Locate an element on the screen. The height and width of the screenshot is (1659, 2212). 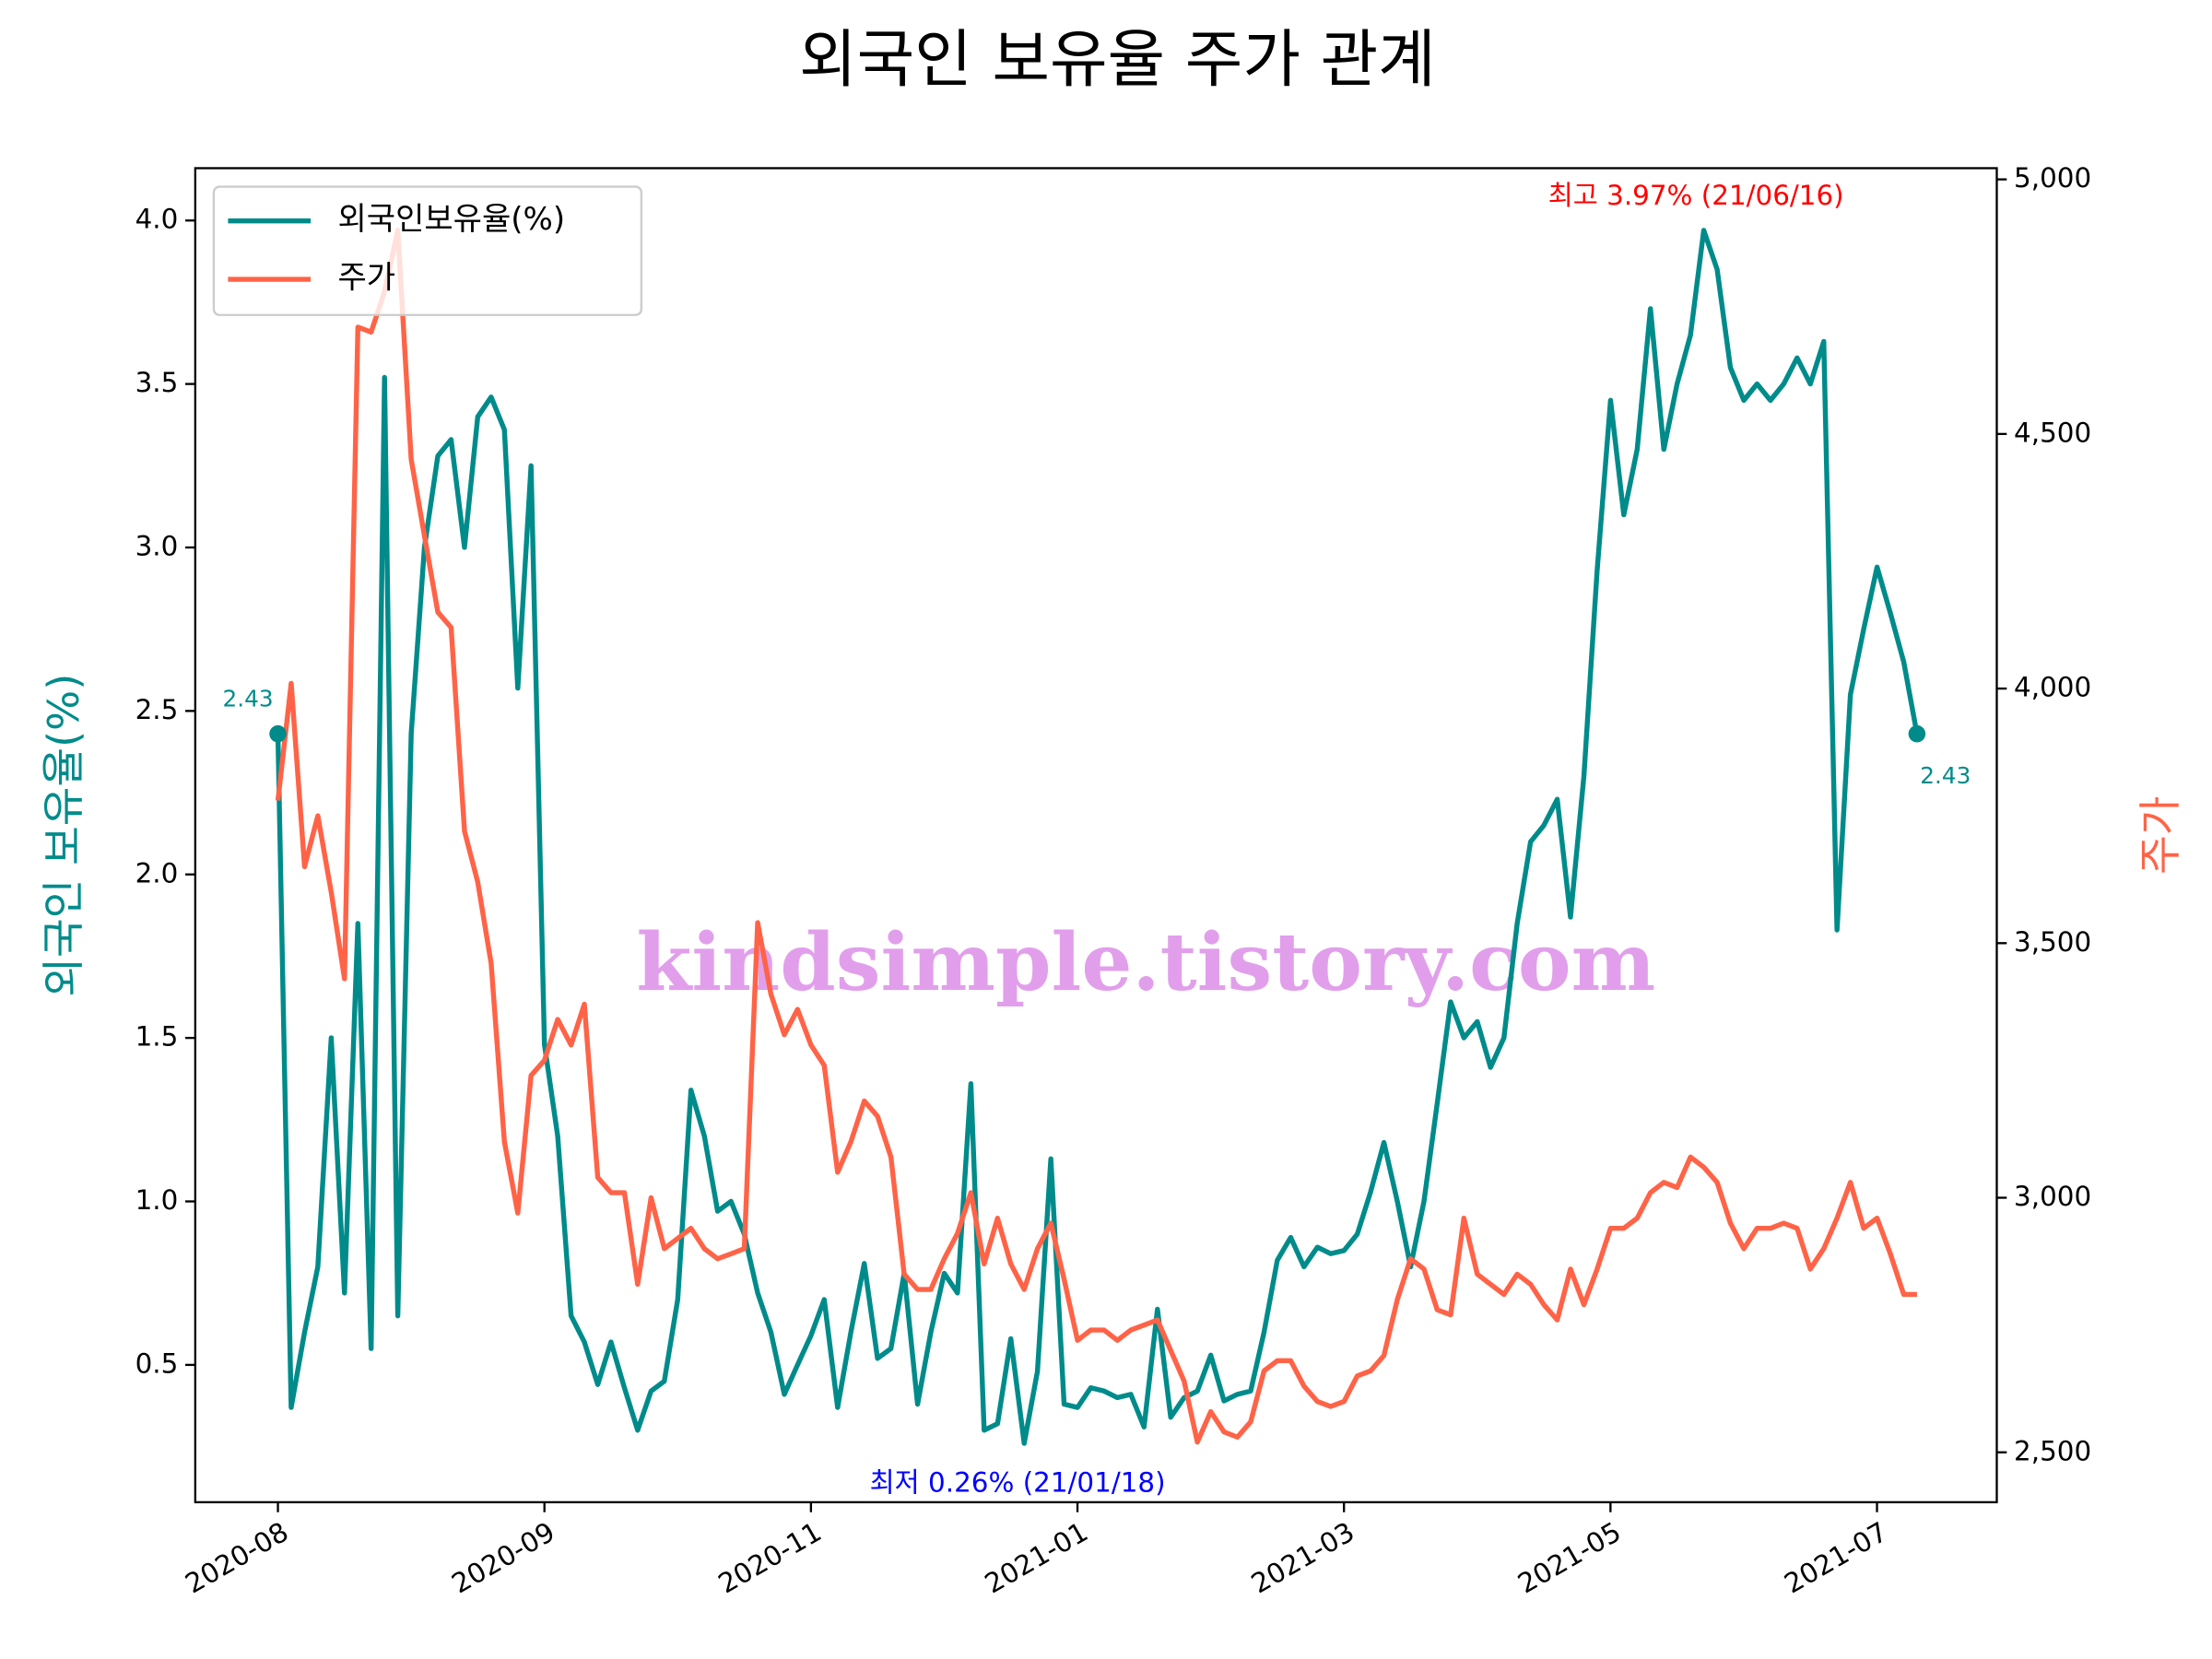
y-tick-label: 4.0 is located at coordinates (157, 219).